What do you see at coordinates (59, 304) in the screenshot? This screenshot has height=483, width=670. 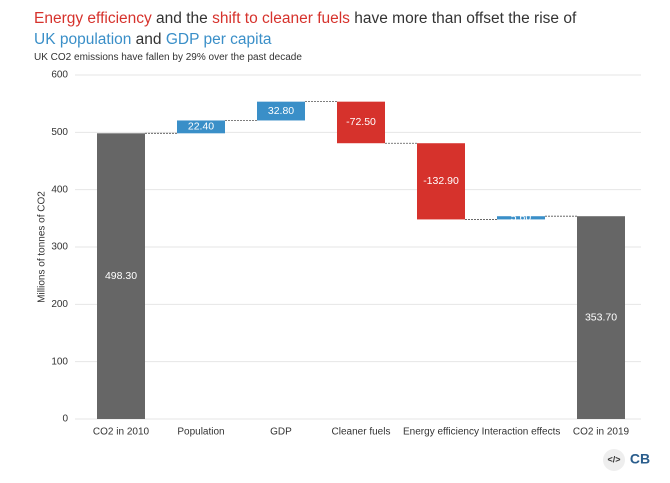 I see `y-tick-label: 200` at bounding box center [59, 304].